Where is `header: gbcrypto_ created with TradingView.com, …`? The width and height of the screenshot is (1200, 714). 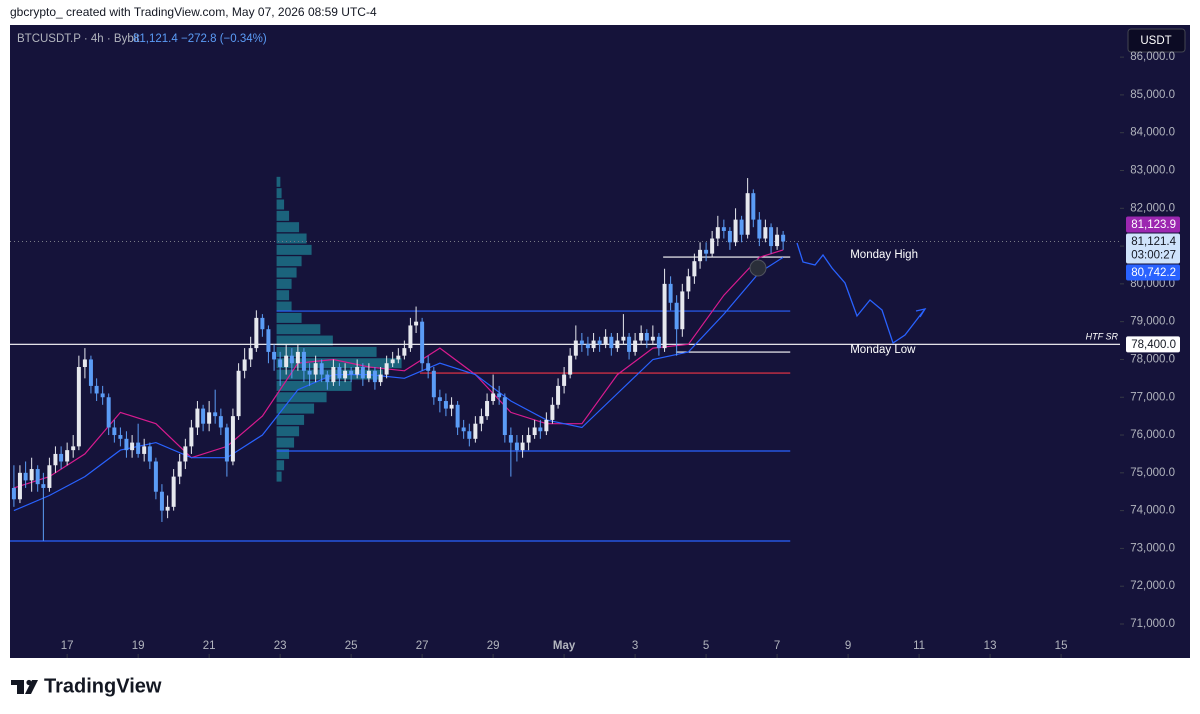
header: gbcrypto_ created with TradingView.com, … is located at coordinates (193, 12).